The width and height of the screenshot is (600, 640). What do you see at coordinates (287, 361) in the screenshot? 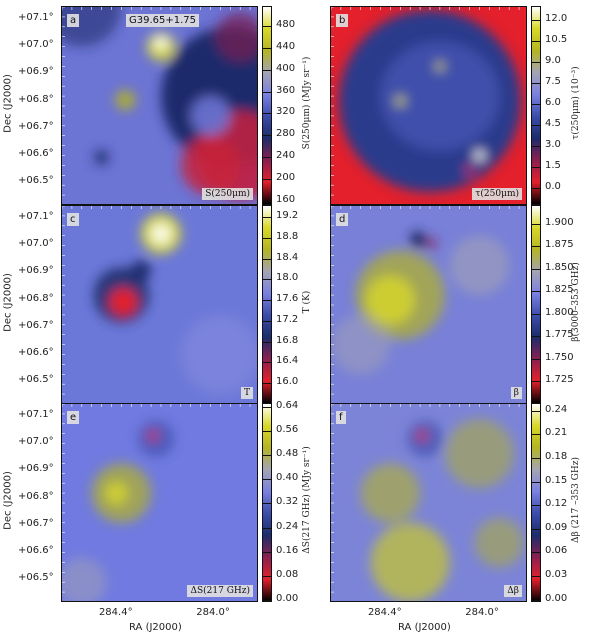
I see `colorbar-tick-label: 16.4` at bounding box center [287, 361].